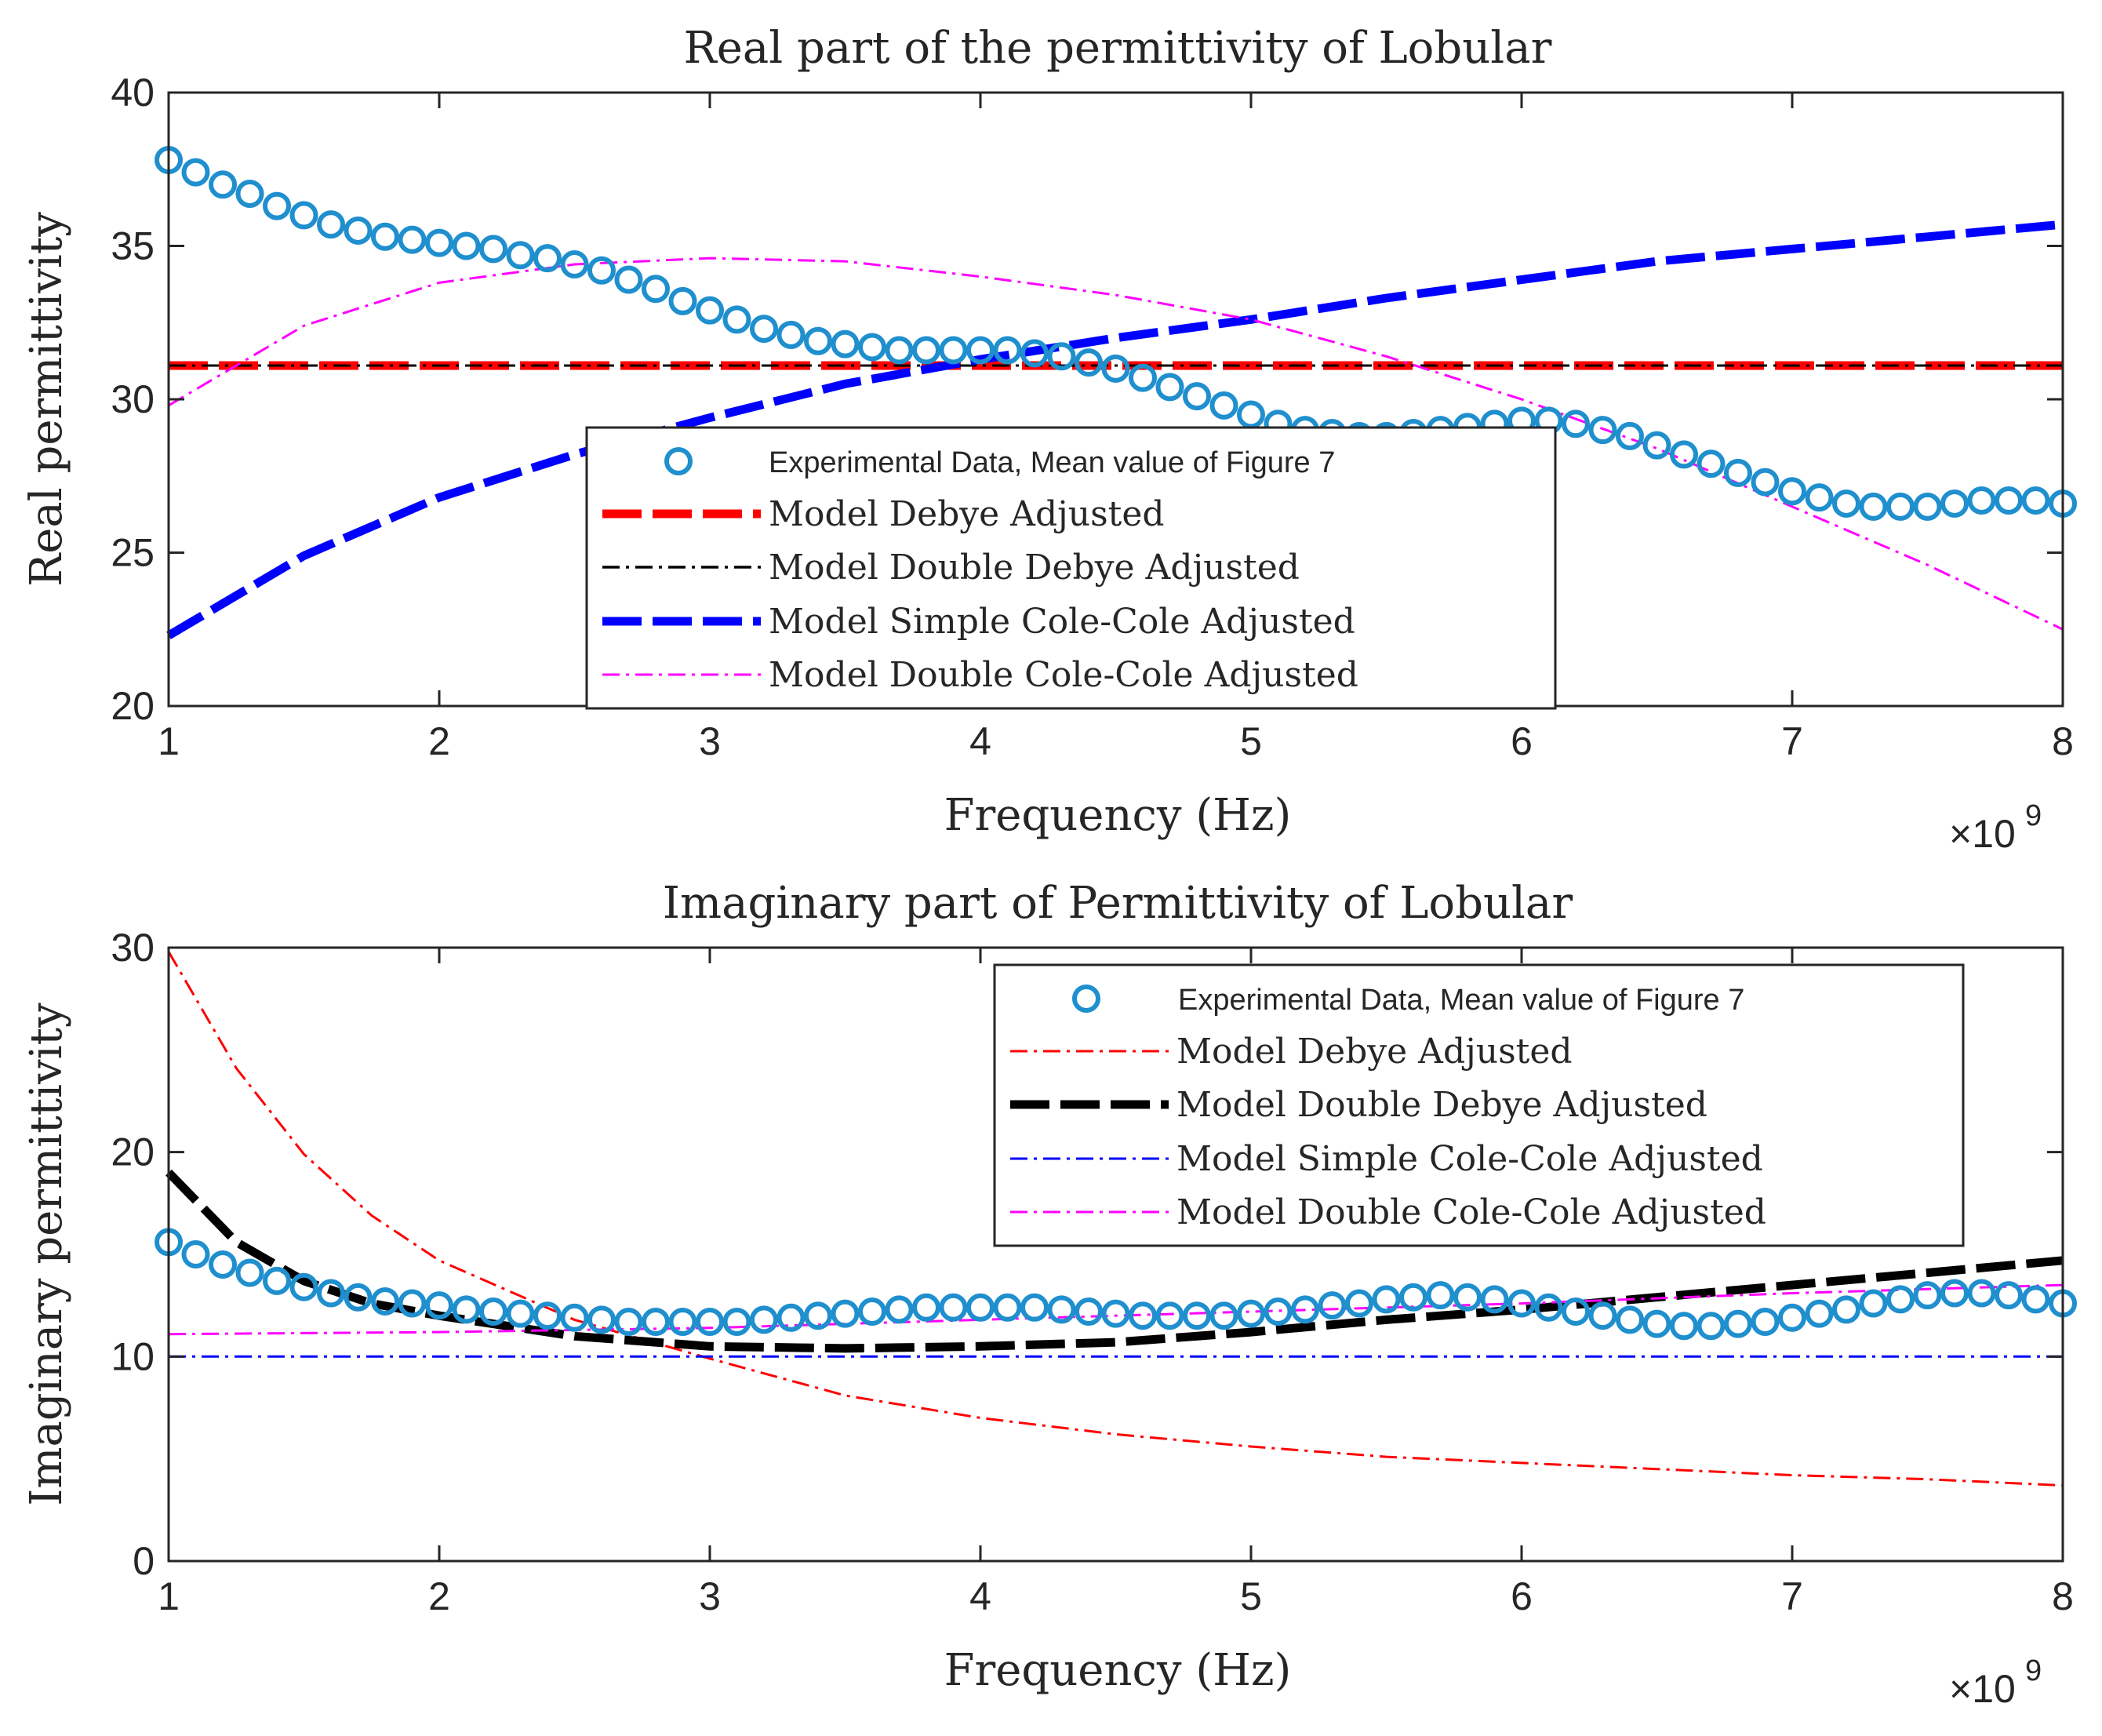  What do you see at coordinates (1982, 834) in the screenshot?
I see `x-multiplier-base: ×10` at bounding box center [1982, 834].